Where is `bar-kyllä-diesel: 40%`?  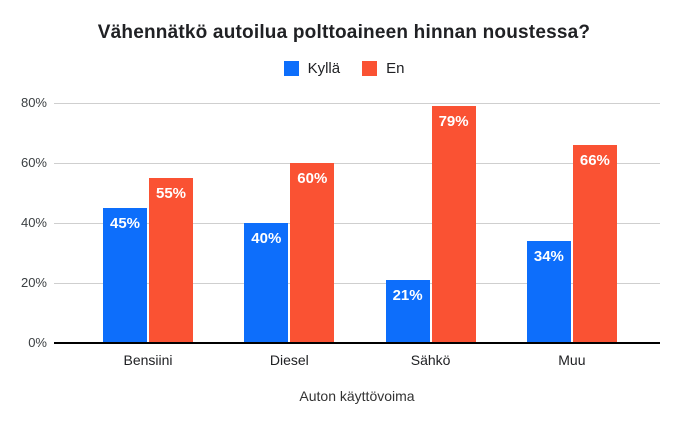
bar-kyllä-diesel: 40% is located at coordinates (266, 283).